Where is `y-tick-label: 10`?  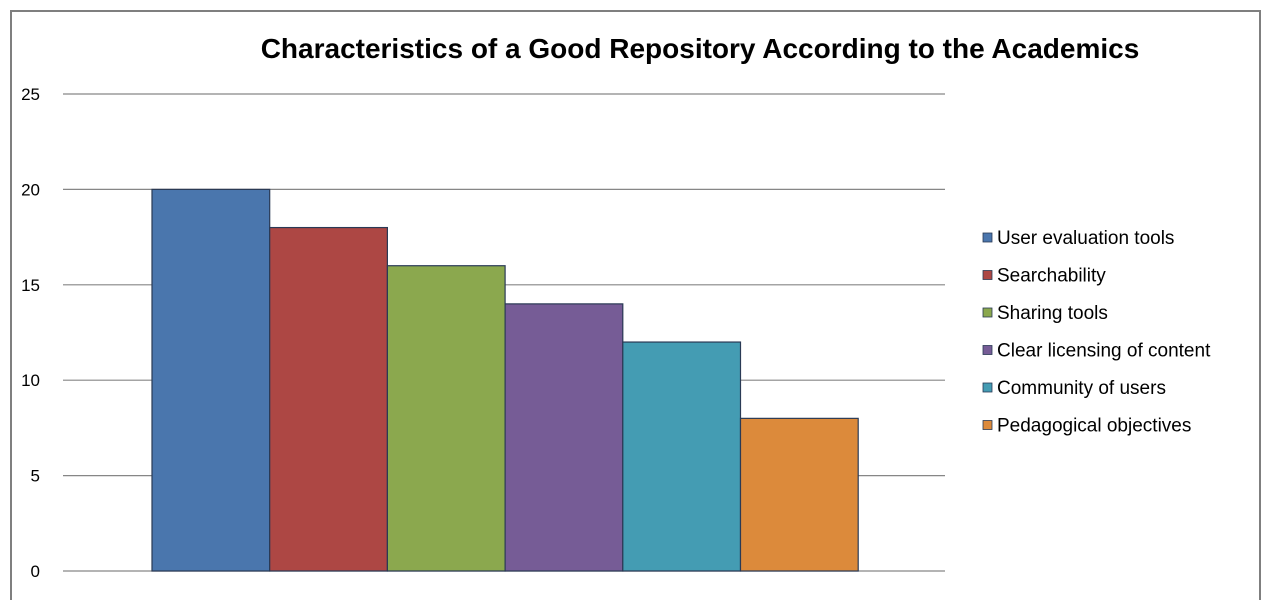
y-tick-label: 10 is located at coordinates (30, 380).